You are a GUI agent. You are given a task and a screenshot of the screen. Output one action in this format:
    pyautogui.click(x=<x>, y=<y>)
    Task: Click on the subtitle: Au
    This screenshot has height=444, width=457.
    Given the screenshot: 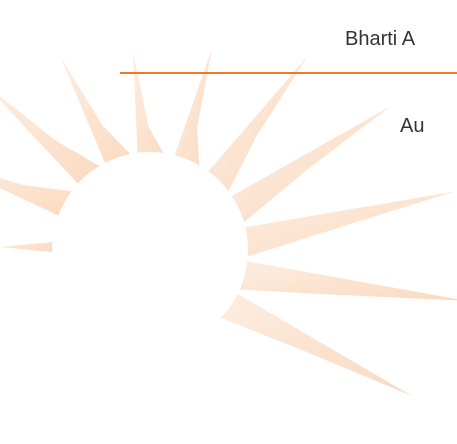 What is the action you would take?
    pyautogui.click(x=412, y=126)
    